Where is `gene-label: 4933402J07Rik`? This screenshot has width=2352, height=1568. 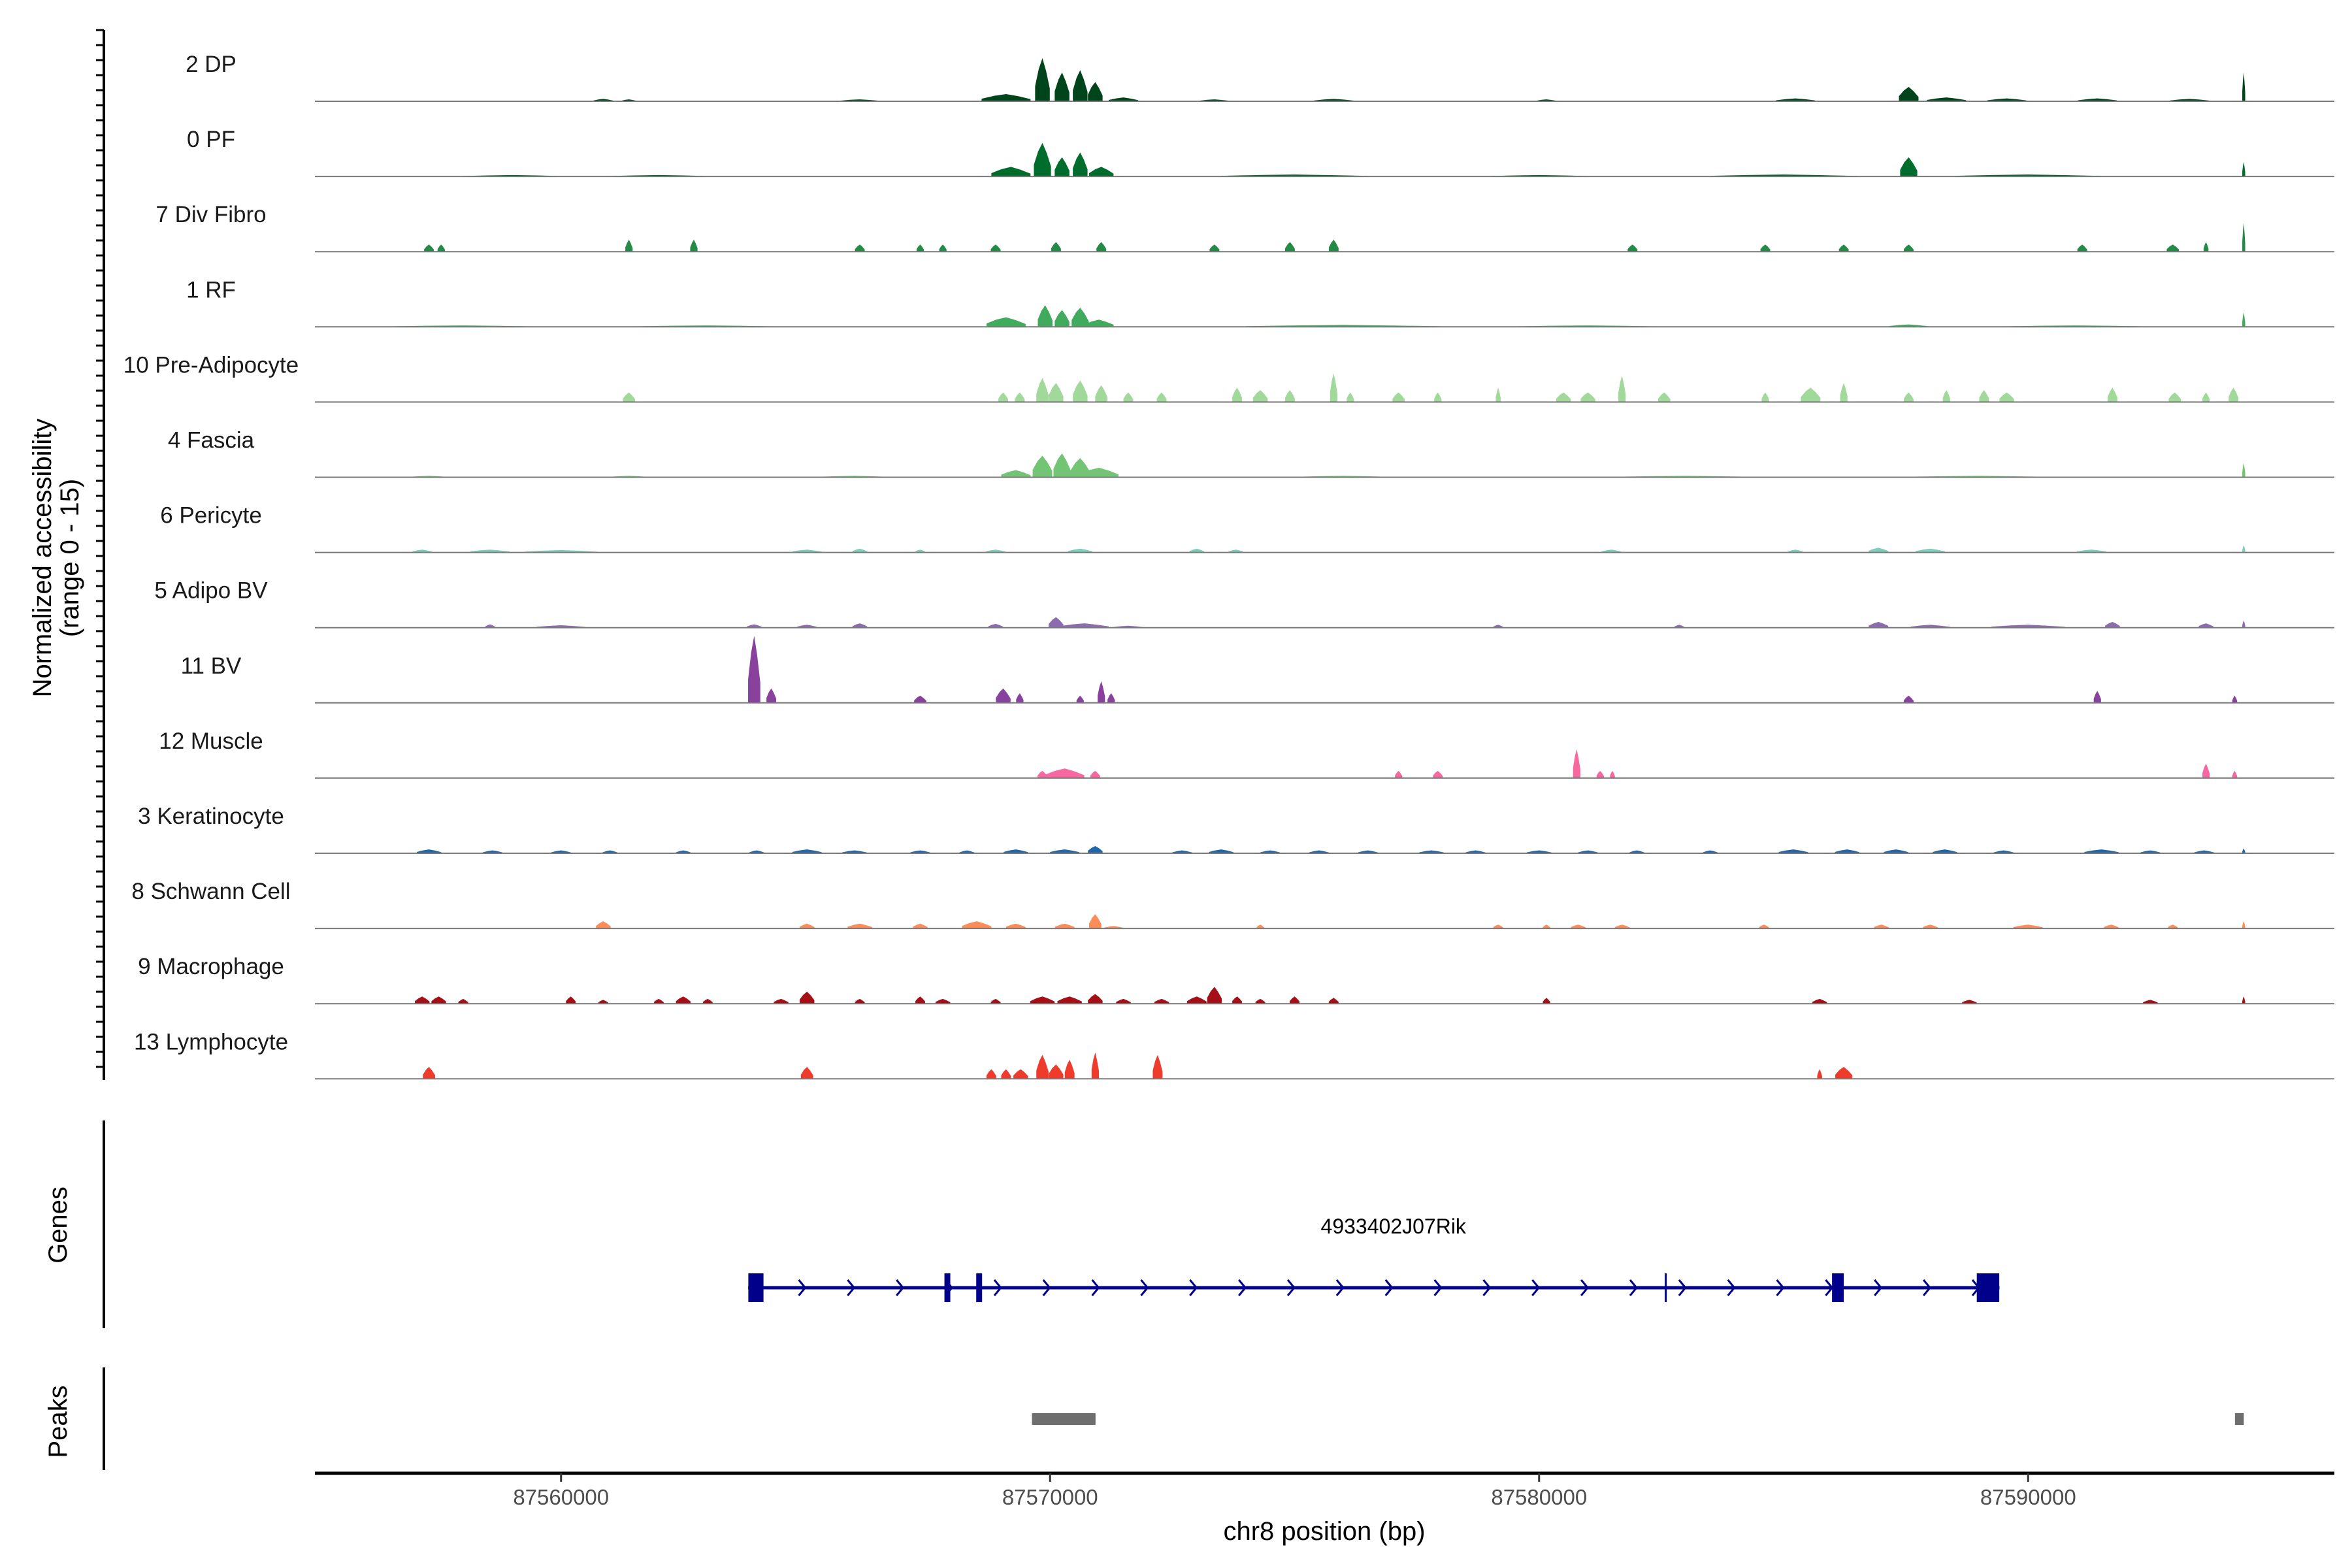 gene-label: 4933402J07Rik is located at coordinates (1394, 1226).